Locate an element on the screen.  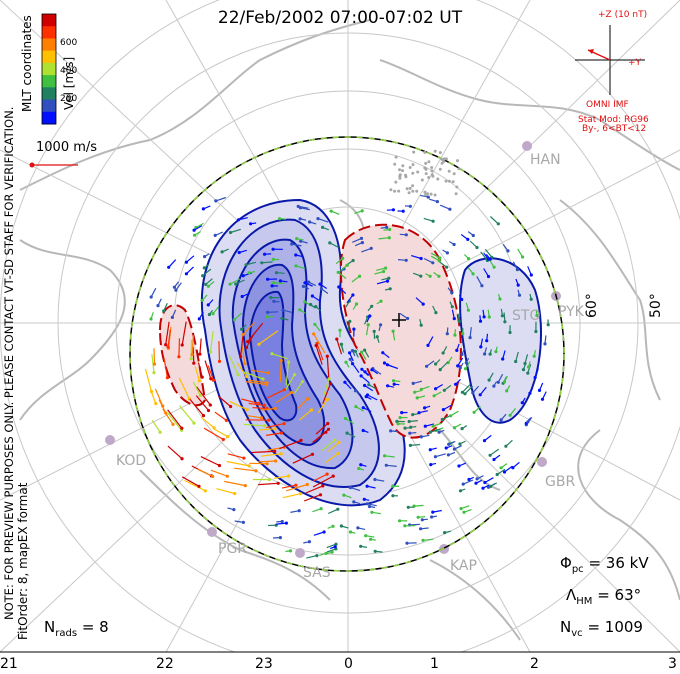
lambda-hm-stat: ΛHM = 63° is located at coordinates (604, 596).